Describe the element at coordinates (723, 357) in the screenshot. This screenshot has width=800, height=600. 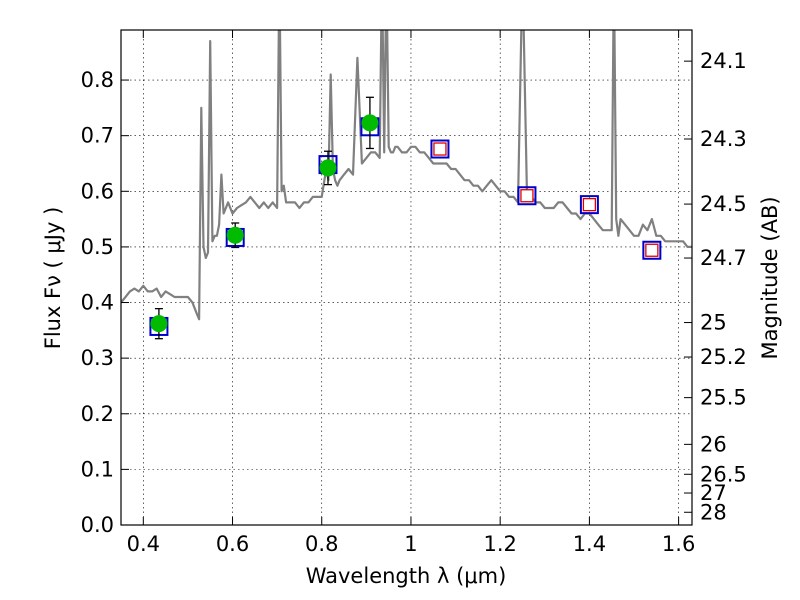
I see `y2-tick-label: 25.2` at that location.